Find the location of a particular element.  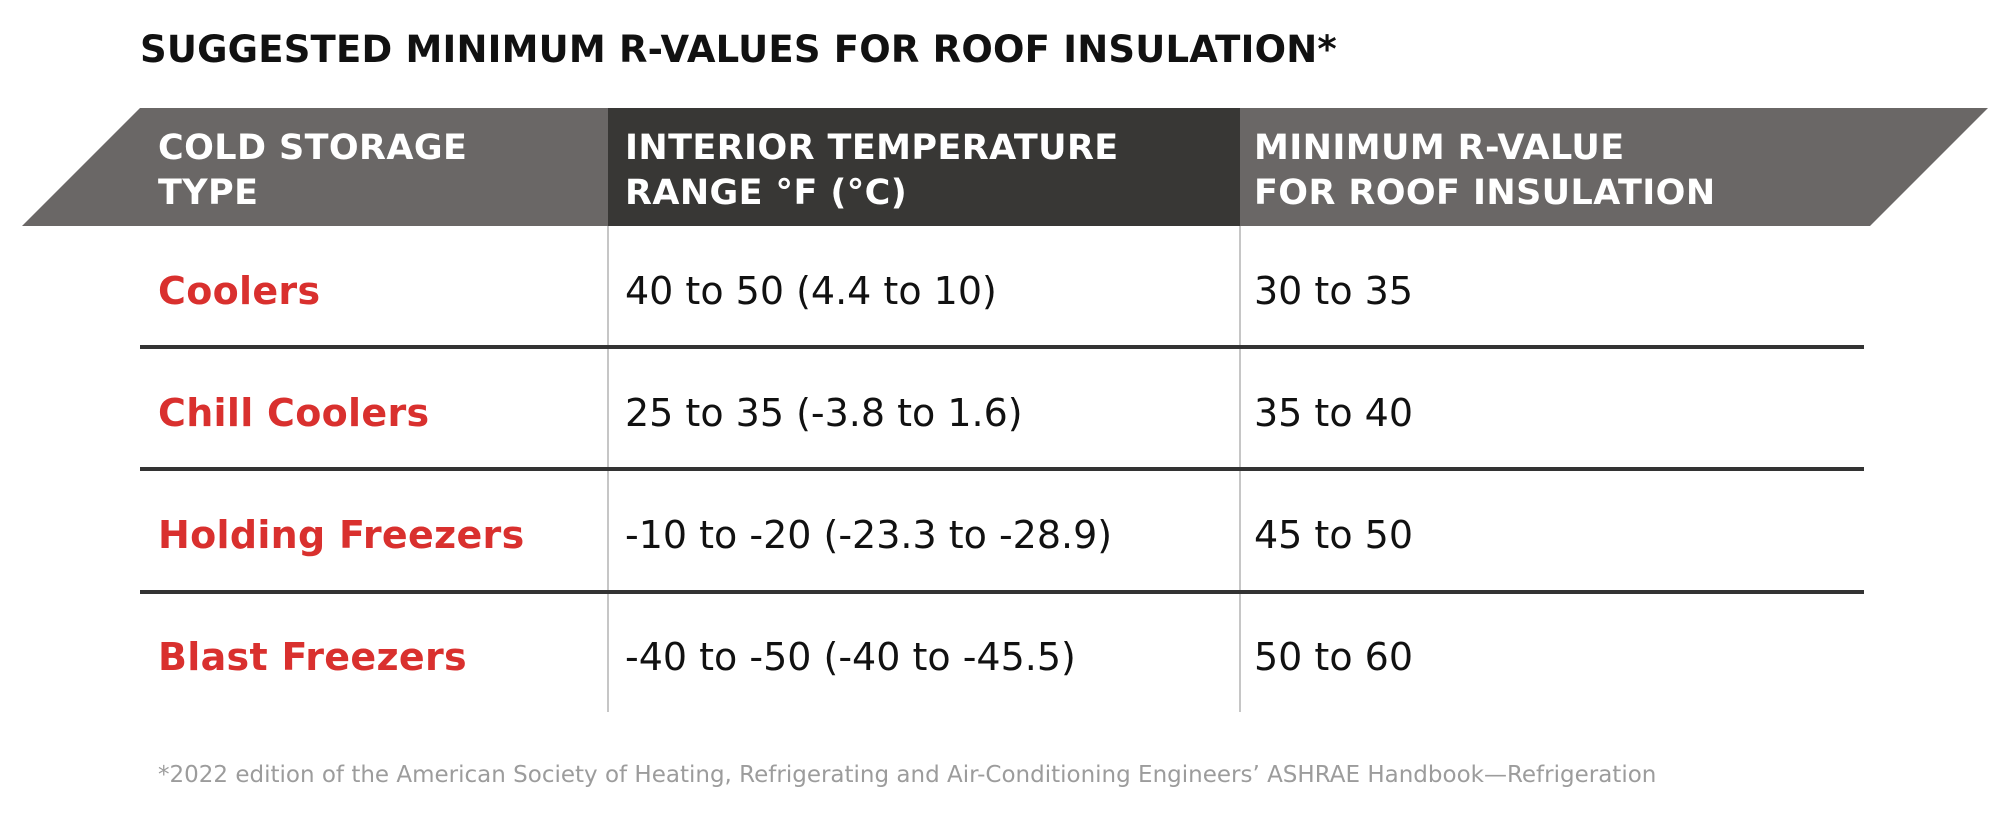

cell-storage-type: Coolers is located at coordinates (239, 291).